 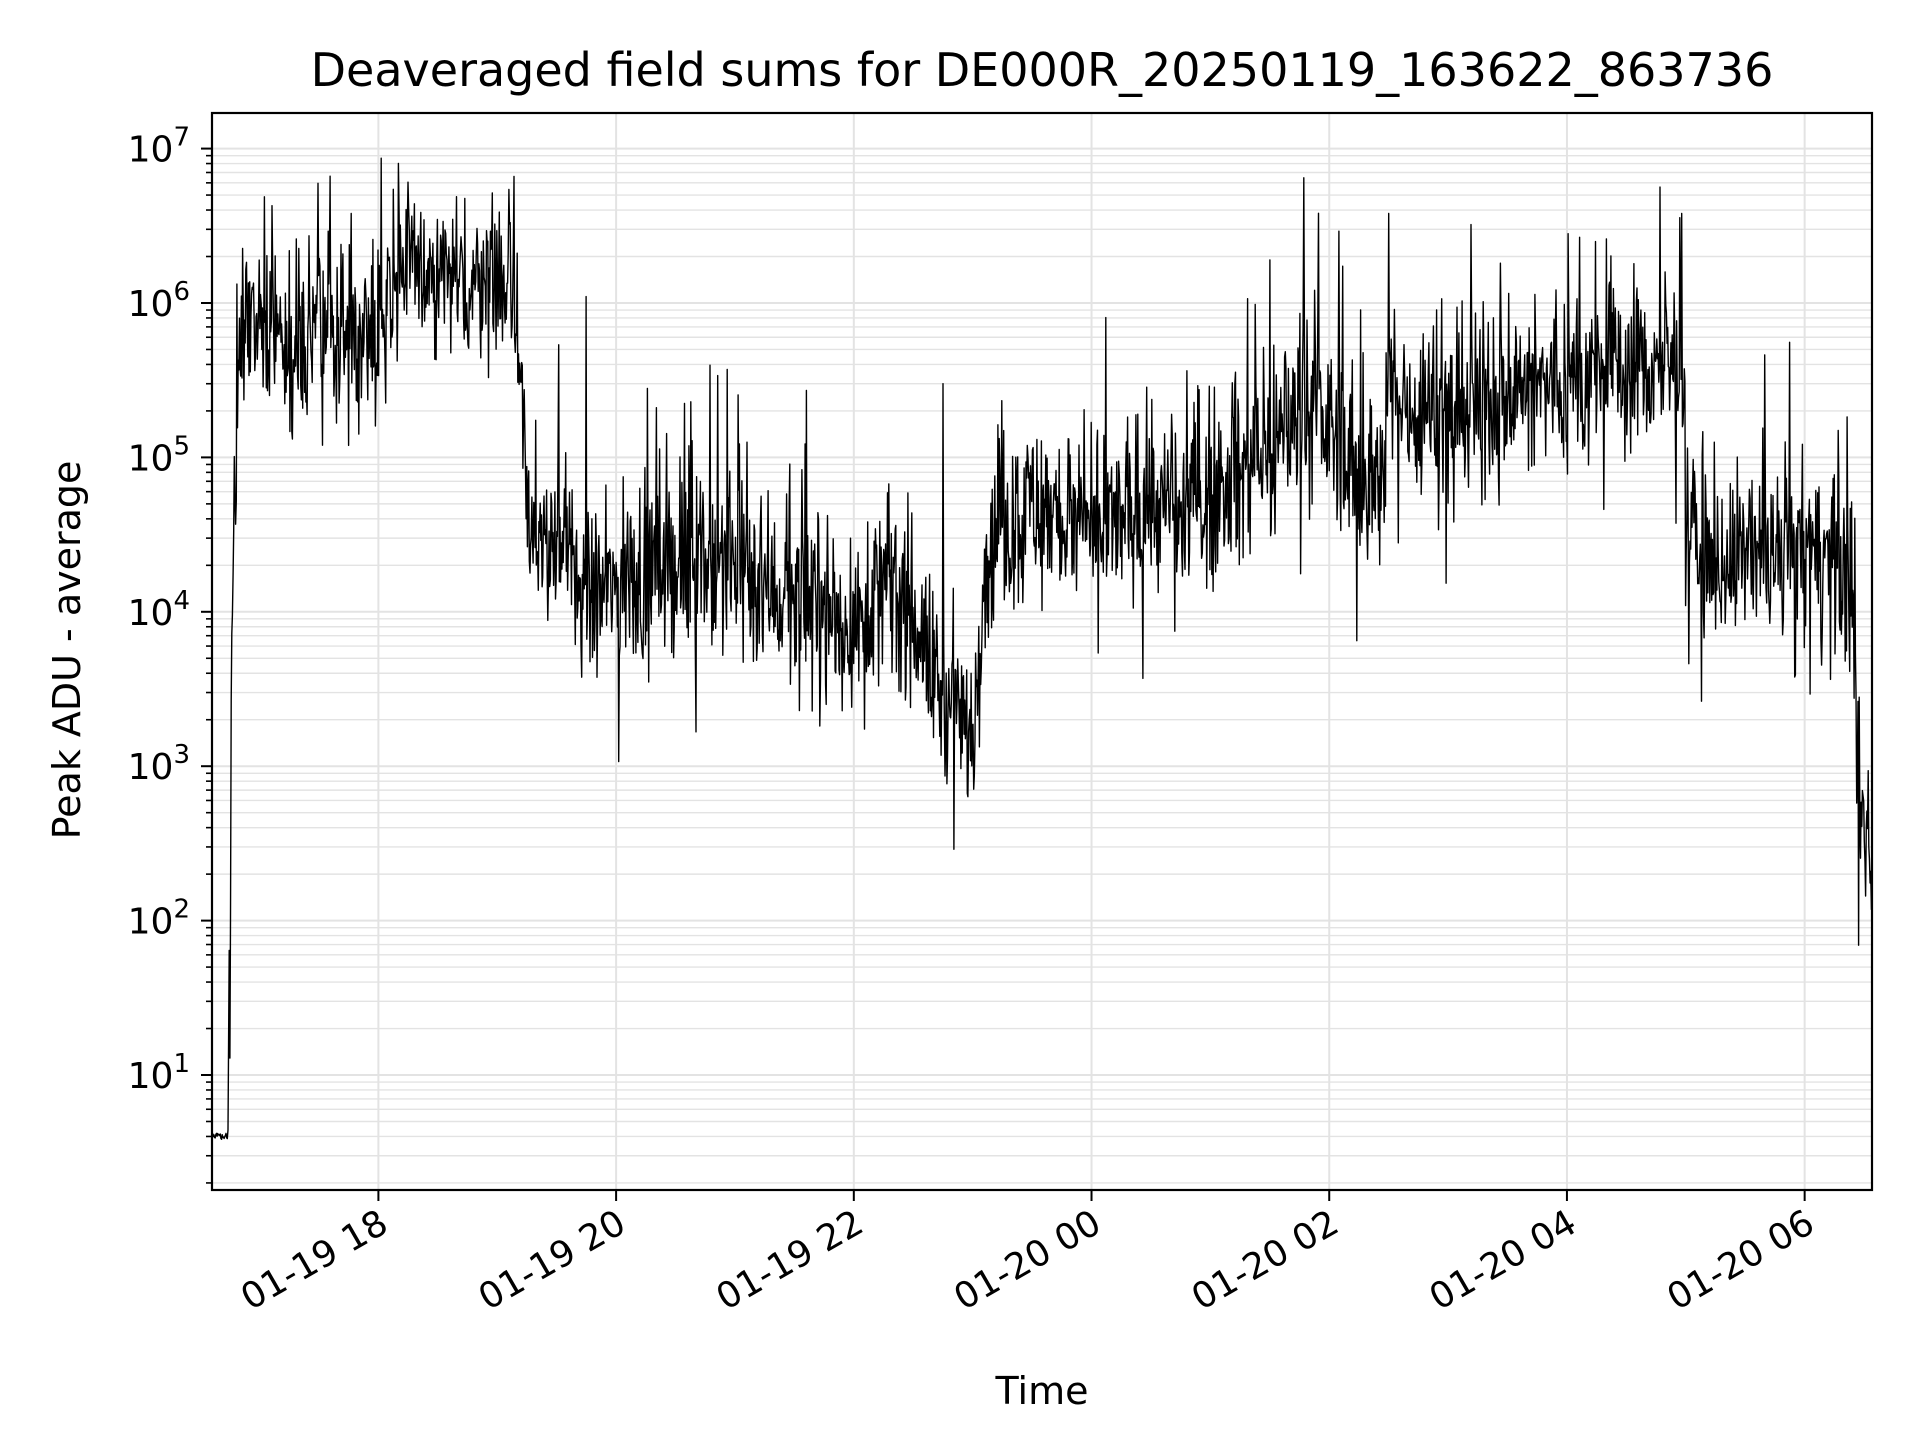 What do you see at coordinates (159, 455) in the screenshot?
I see `y-tick-label: 10⁵` at bounding box center [159, 455].